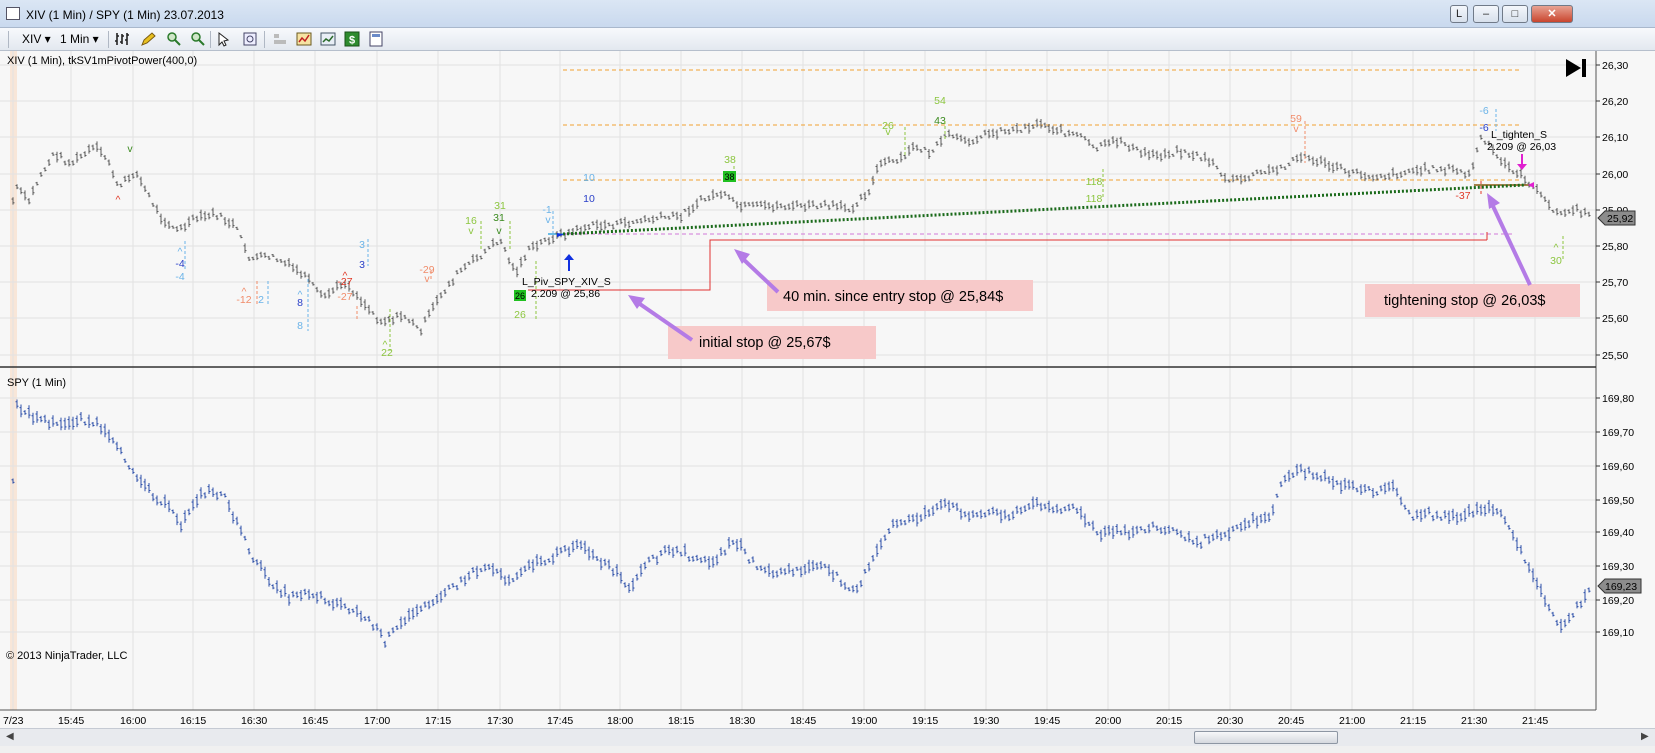  I want to click on xiv-axis-tick: 25,50, so click(1615, 356).